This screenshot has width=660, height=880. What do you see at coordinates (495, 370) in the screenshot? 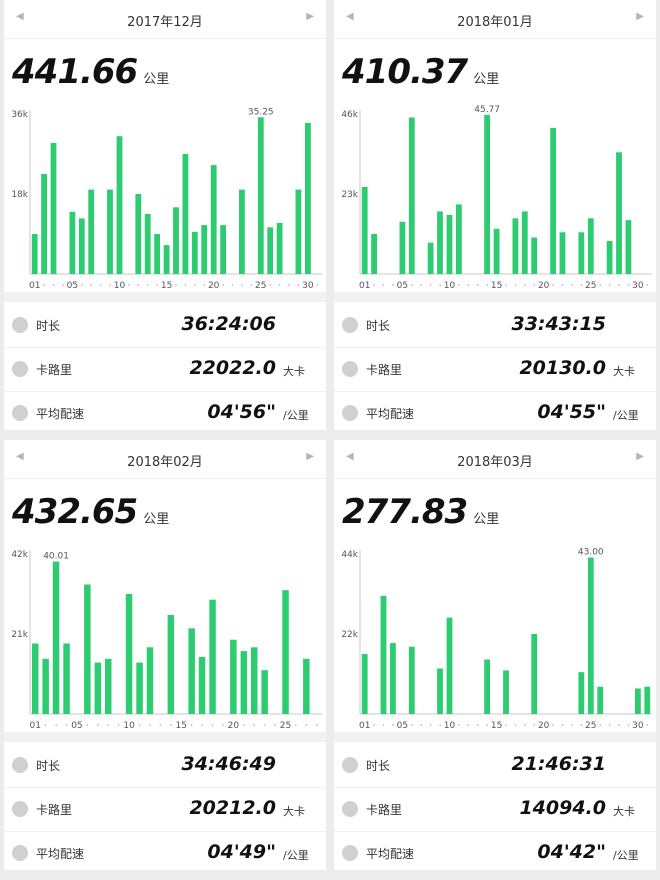
I see `calories-row: 卡路里 20130.0 大卡` at bounding box center [495, 370].